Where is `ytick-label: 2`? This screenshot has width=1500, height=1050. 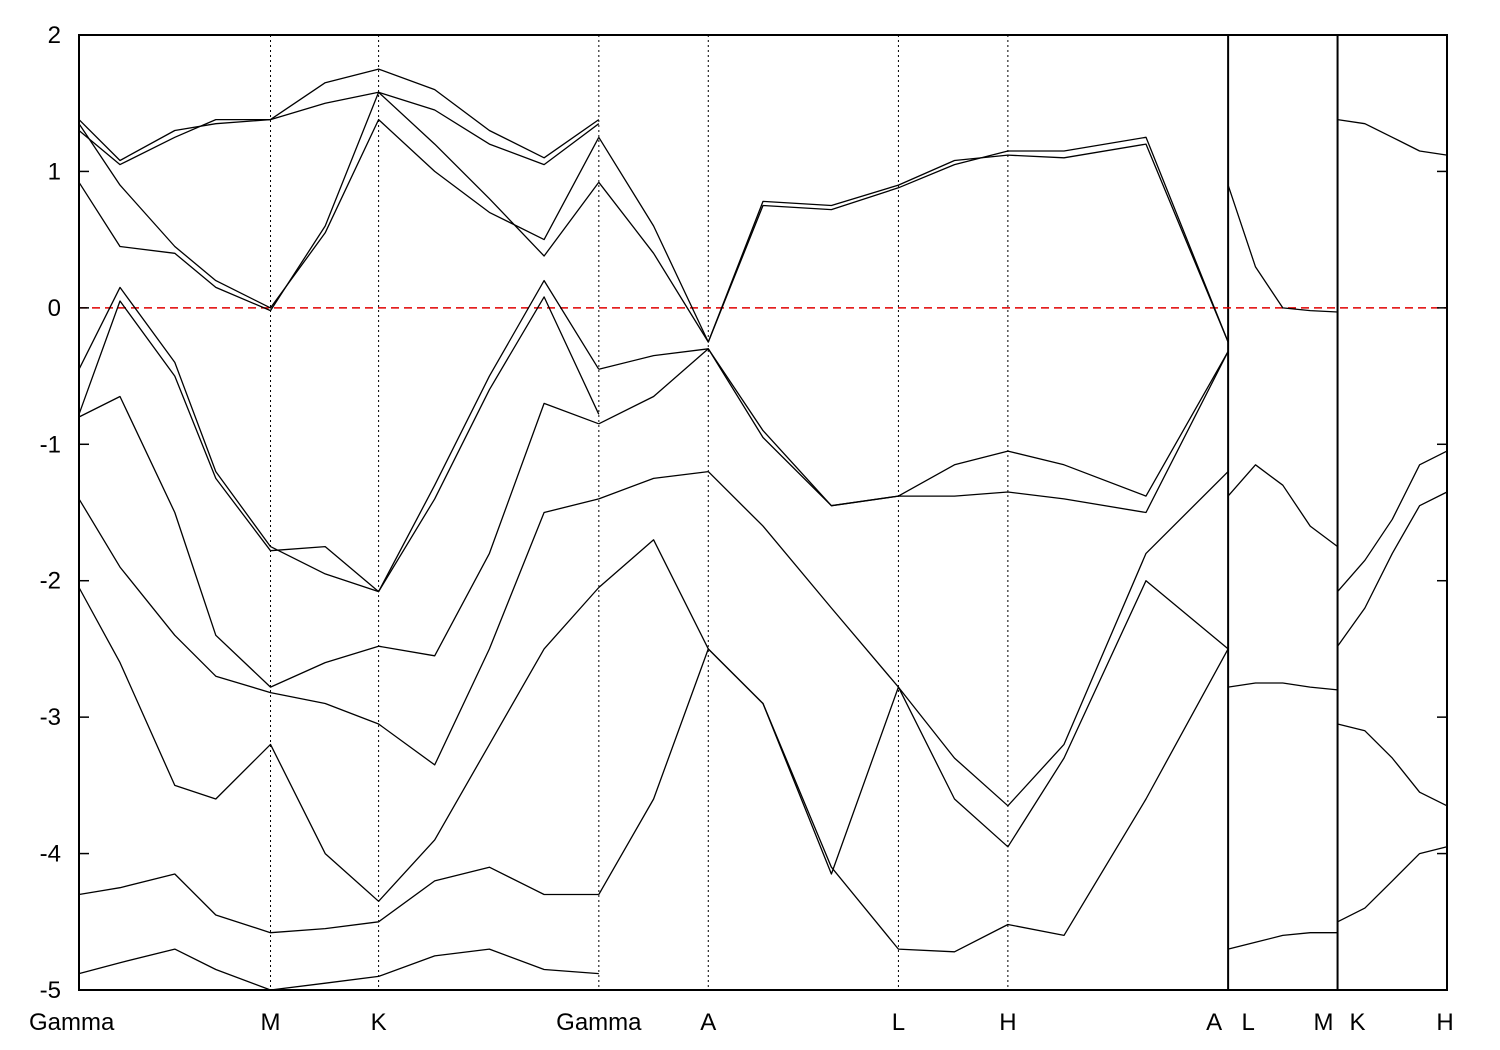
ytick-label: 2 is located at coordinates (54, 35).